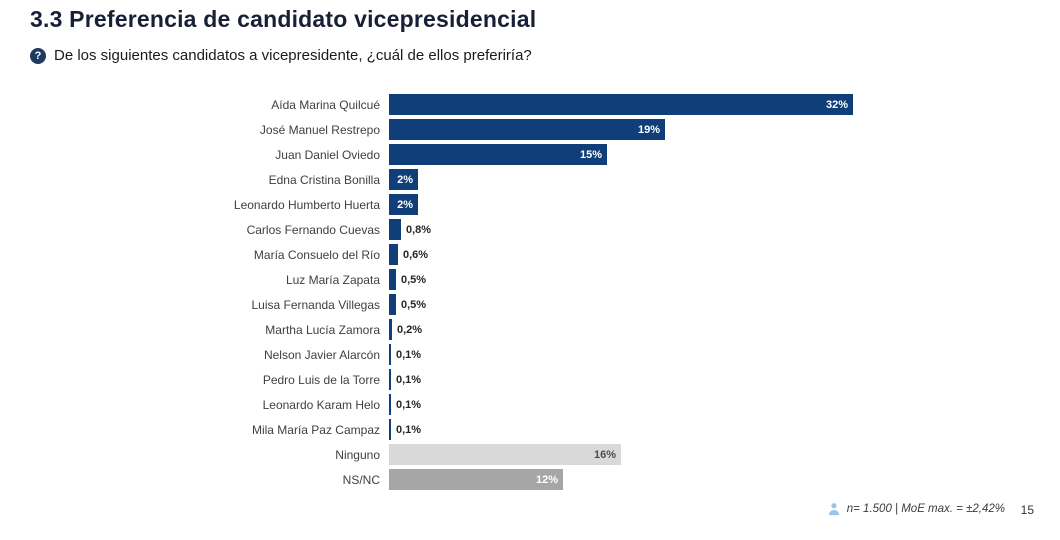  What do you see at coordinates (321, 354) in the screenshot?
I see `category-label: Nelson Javier Alarcón` at bounding box center [321, 354].